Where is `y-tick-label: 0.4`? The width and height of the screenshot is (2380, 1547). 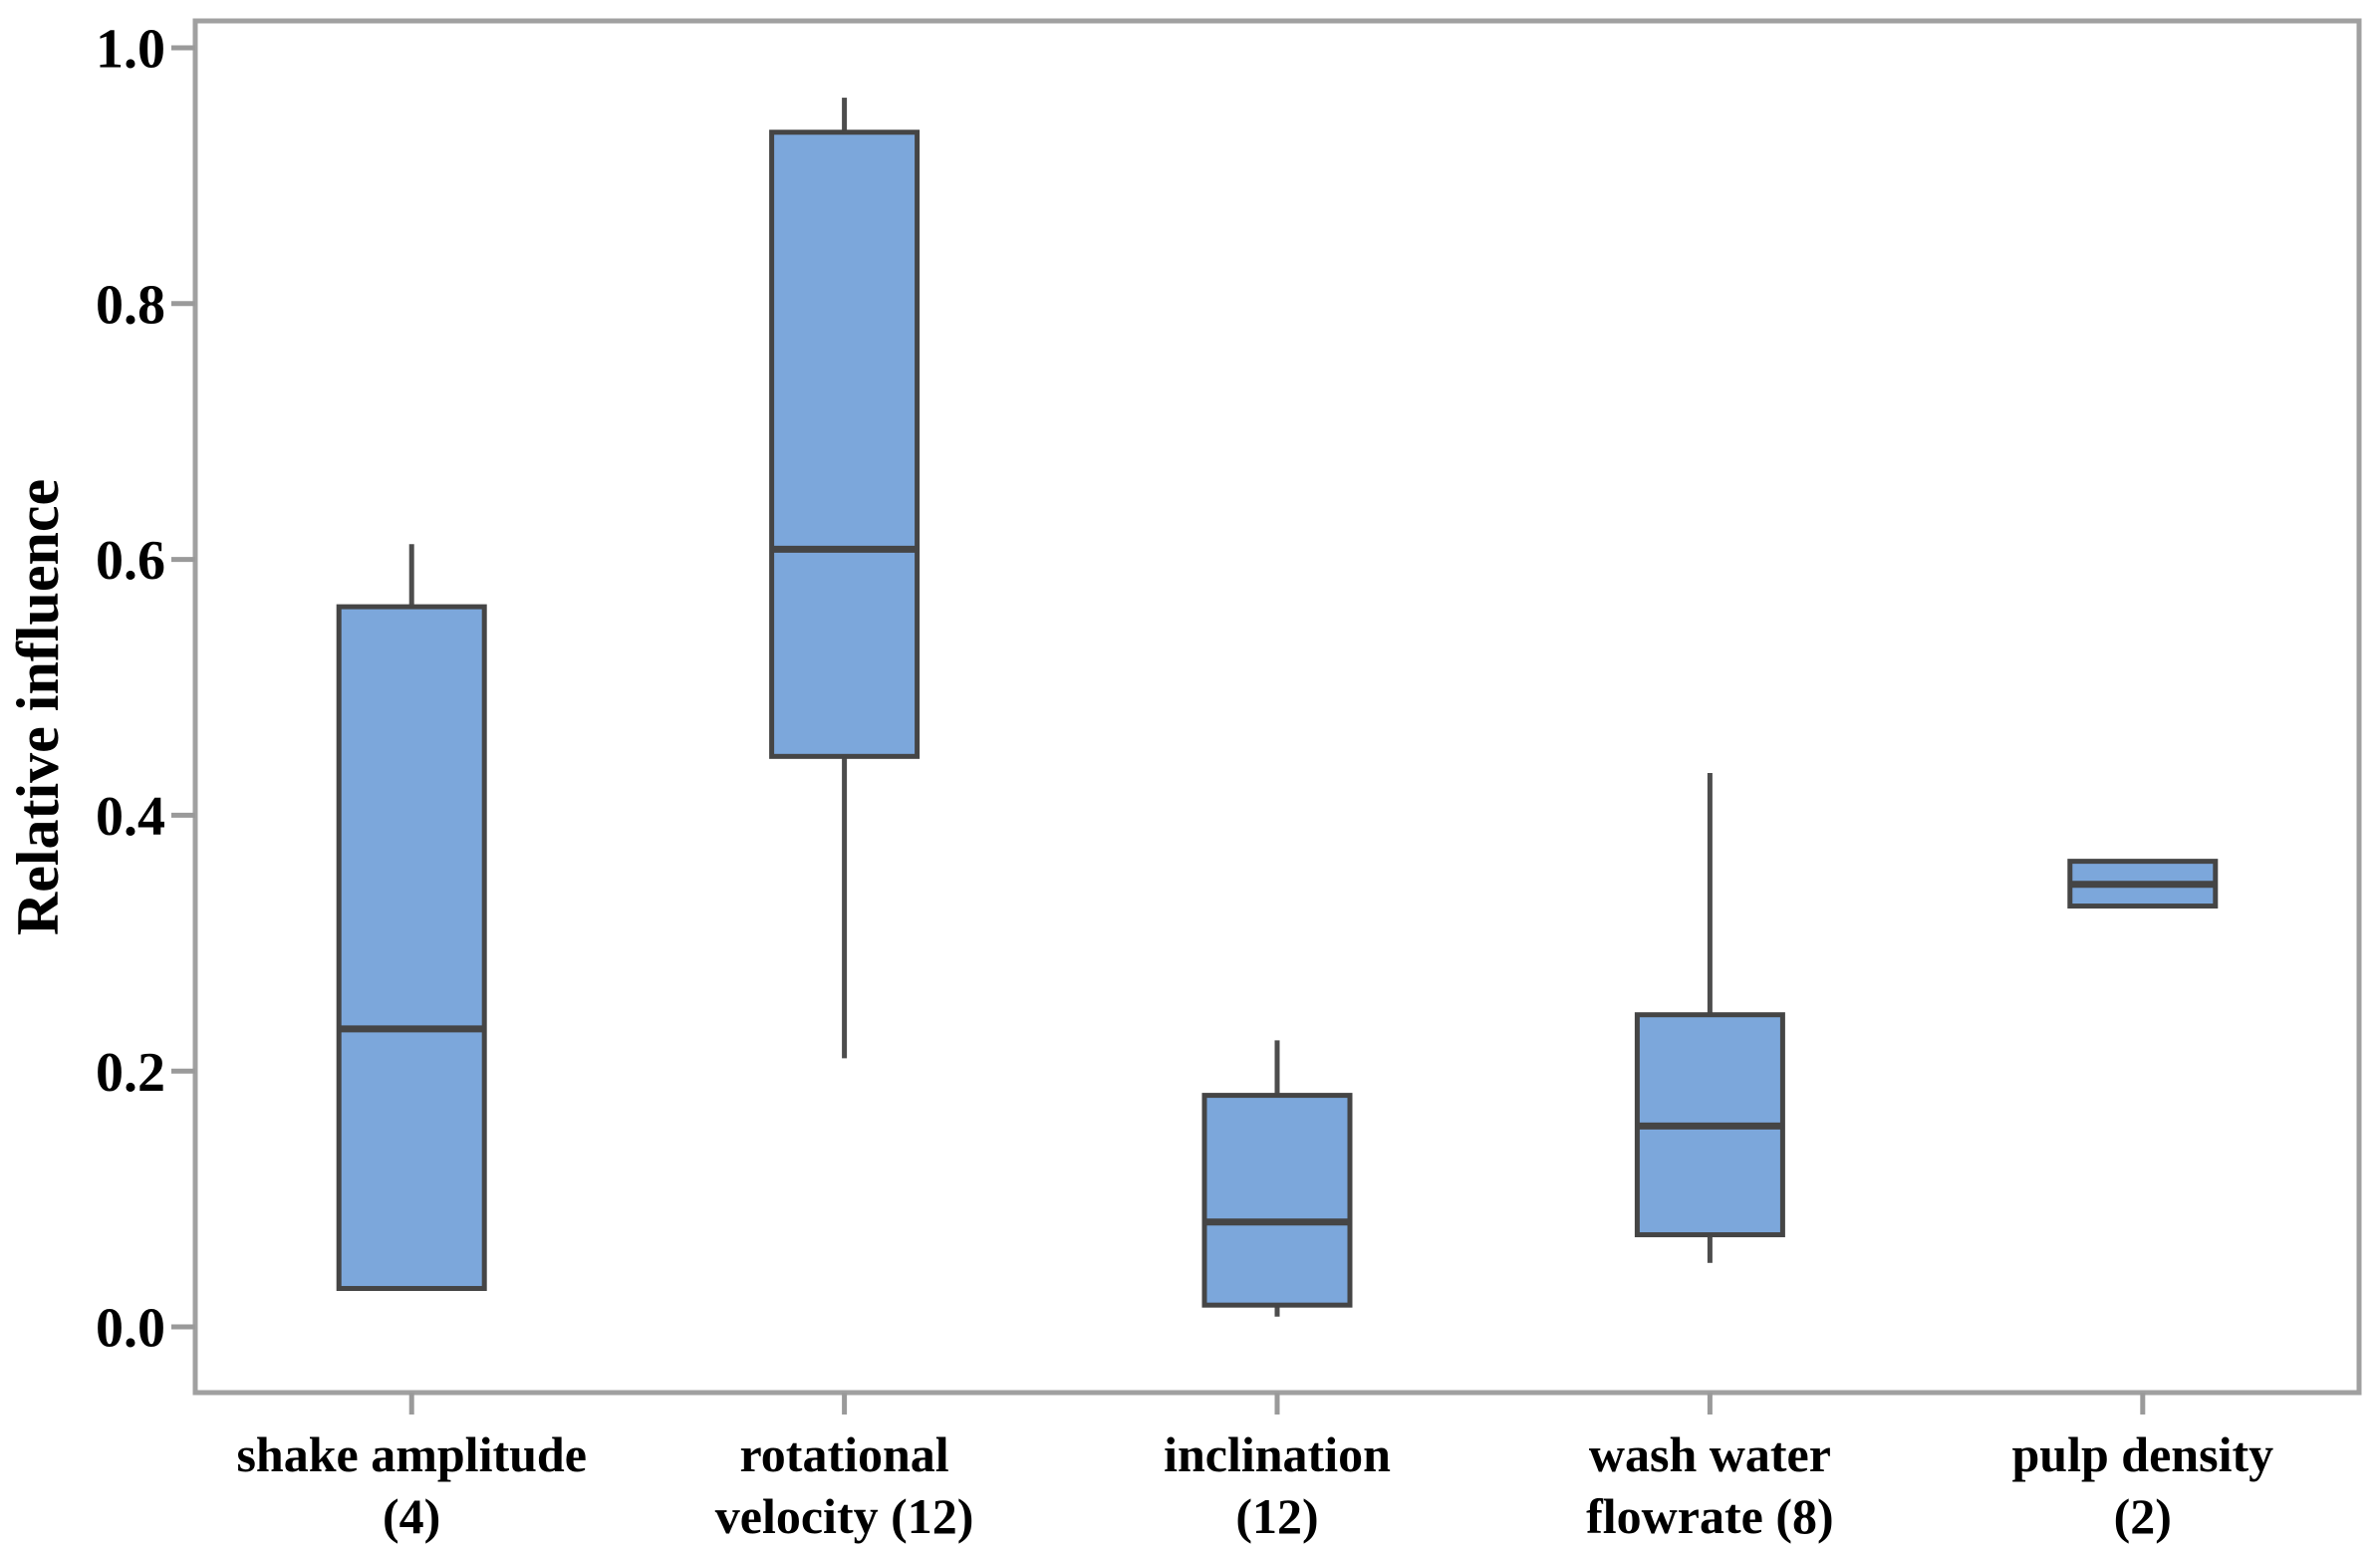 y-tick-label: 0.4 is located at coordinates (130, 817).